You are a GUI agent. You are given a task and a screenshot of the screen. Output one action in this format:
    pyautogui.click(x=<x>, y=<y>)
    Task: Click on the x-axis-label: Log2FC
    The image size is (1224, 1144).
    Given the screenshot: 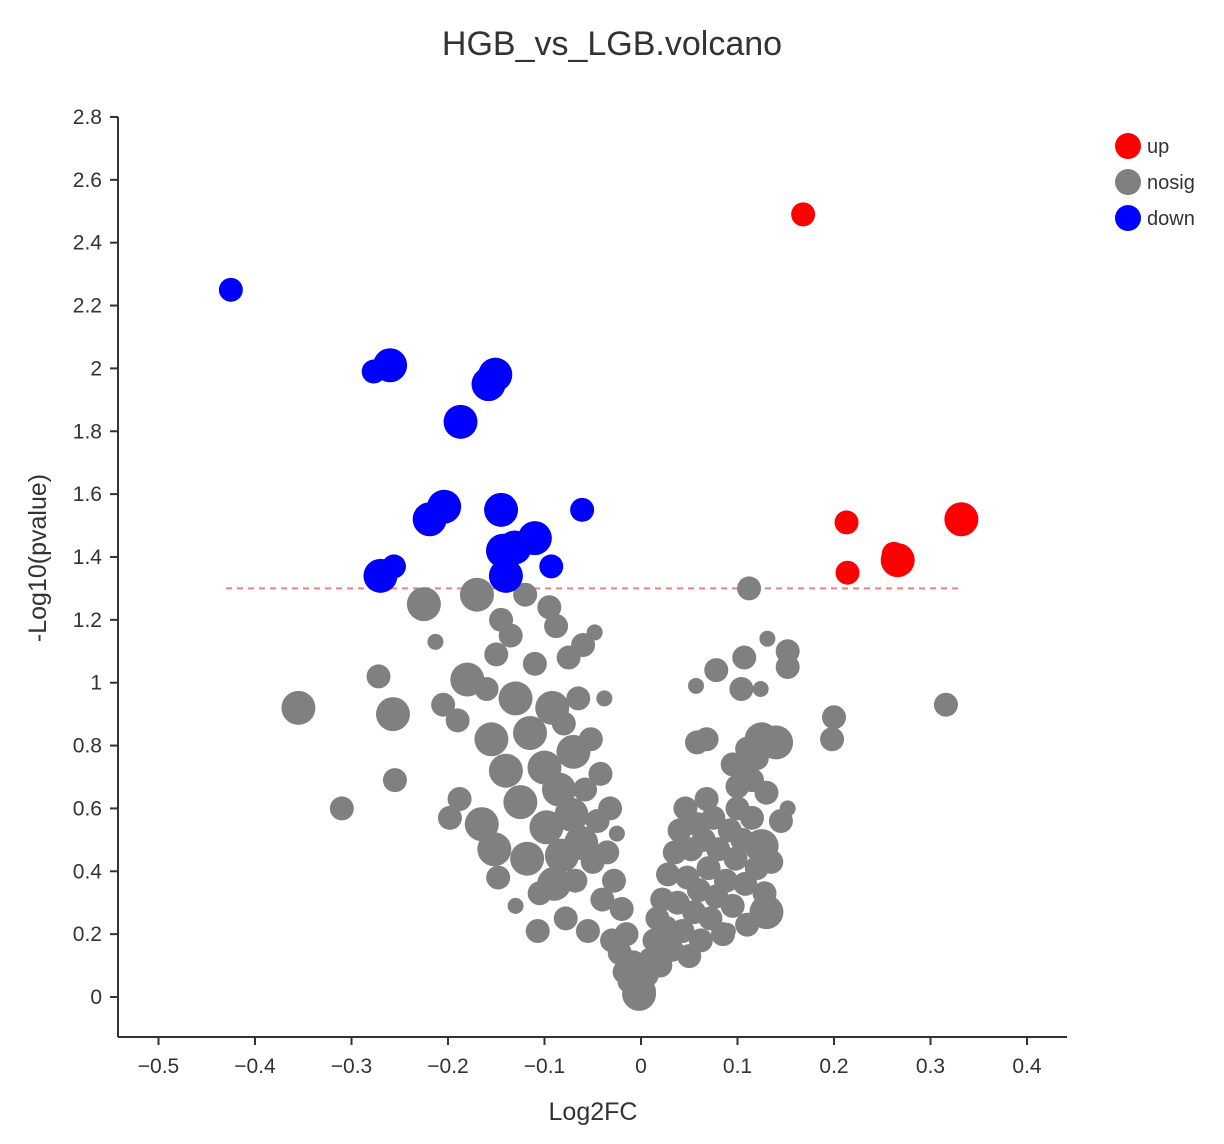 What is the action you would take?
    pyautogui.click(x=593, y=1112)
    